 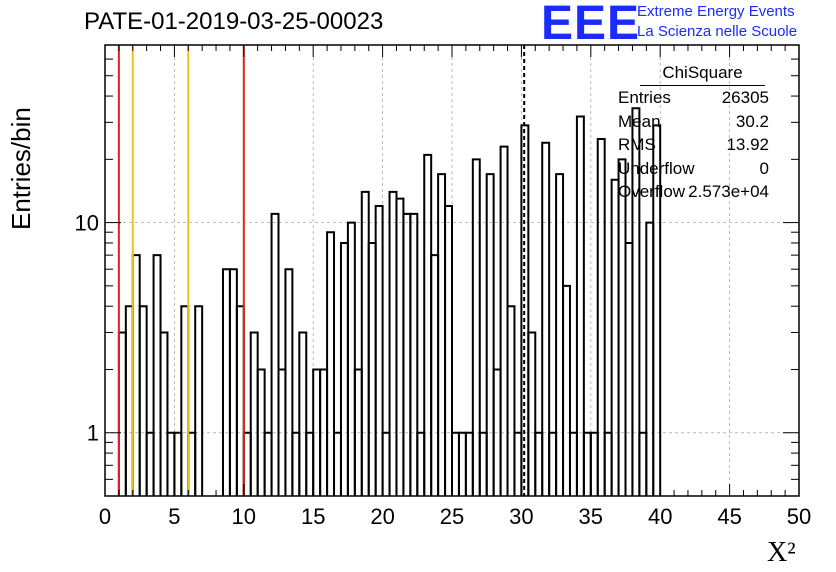 I want to click on stat-name: Overflow, so click(x=652, y=191).